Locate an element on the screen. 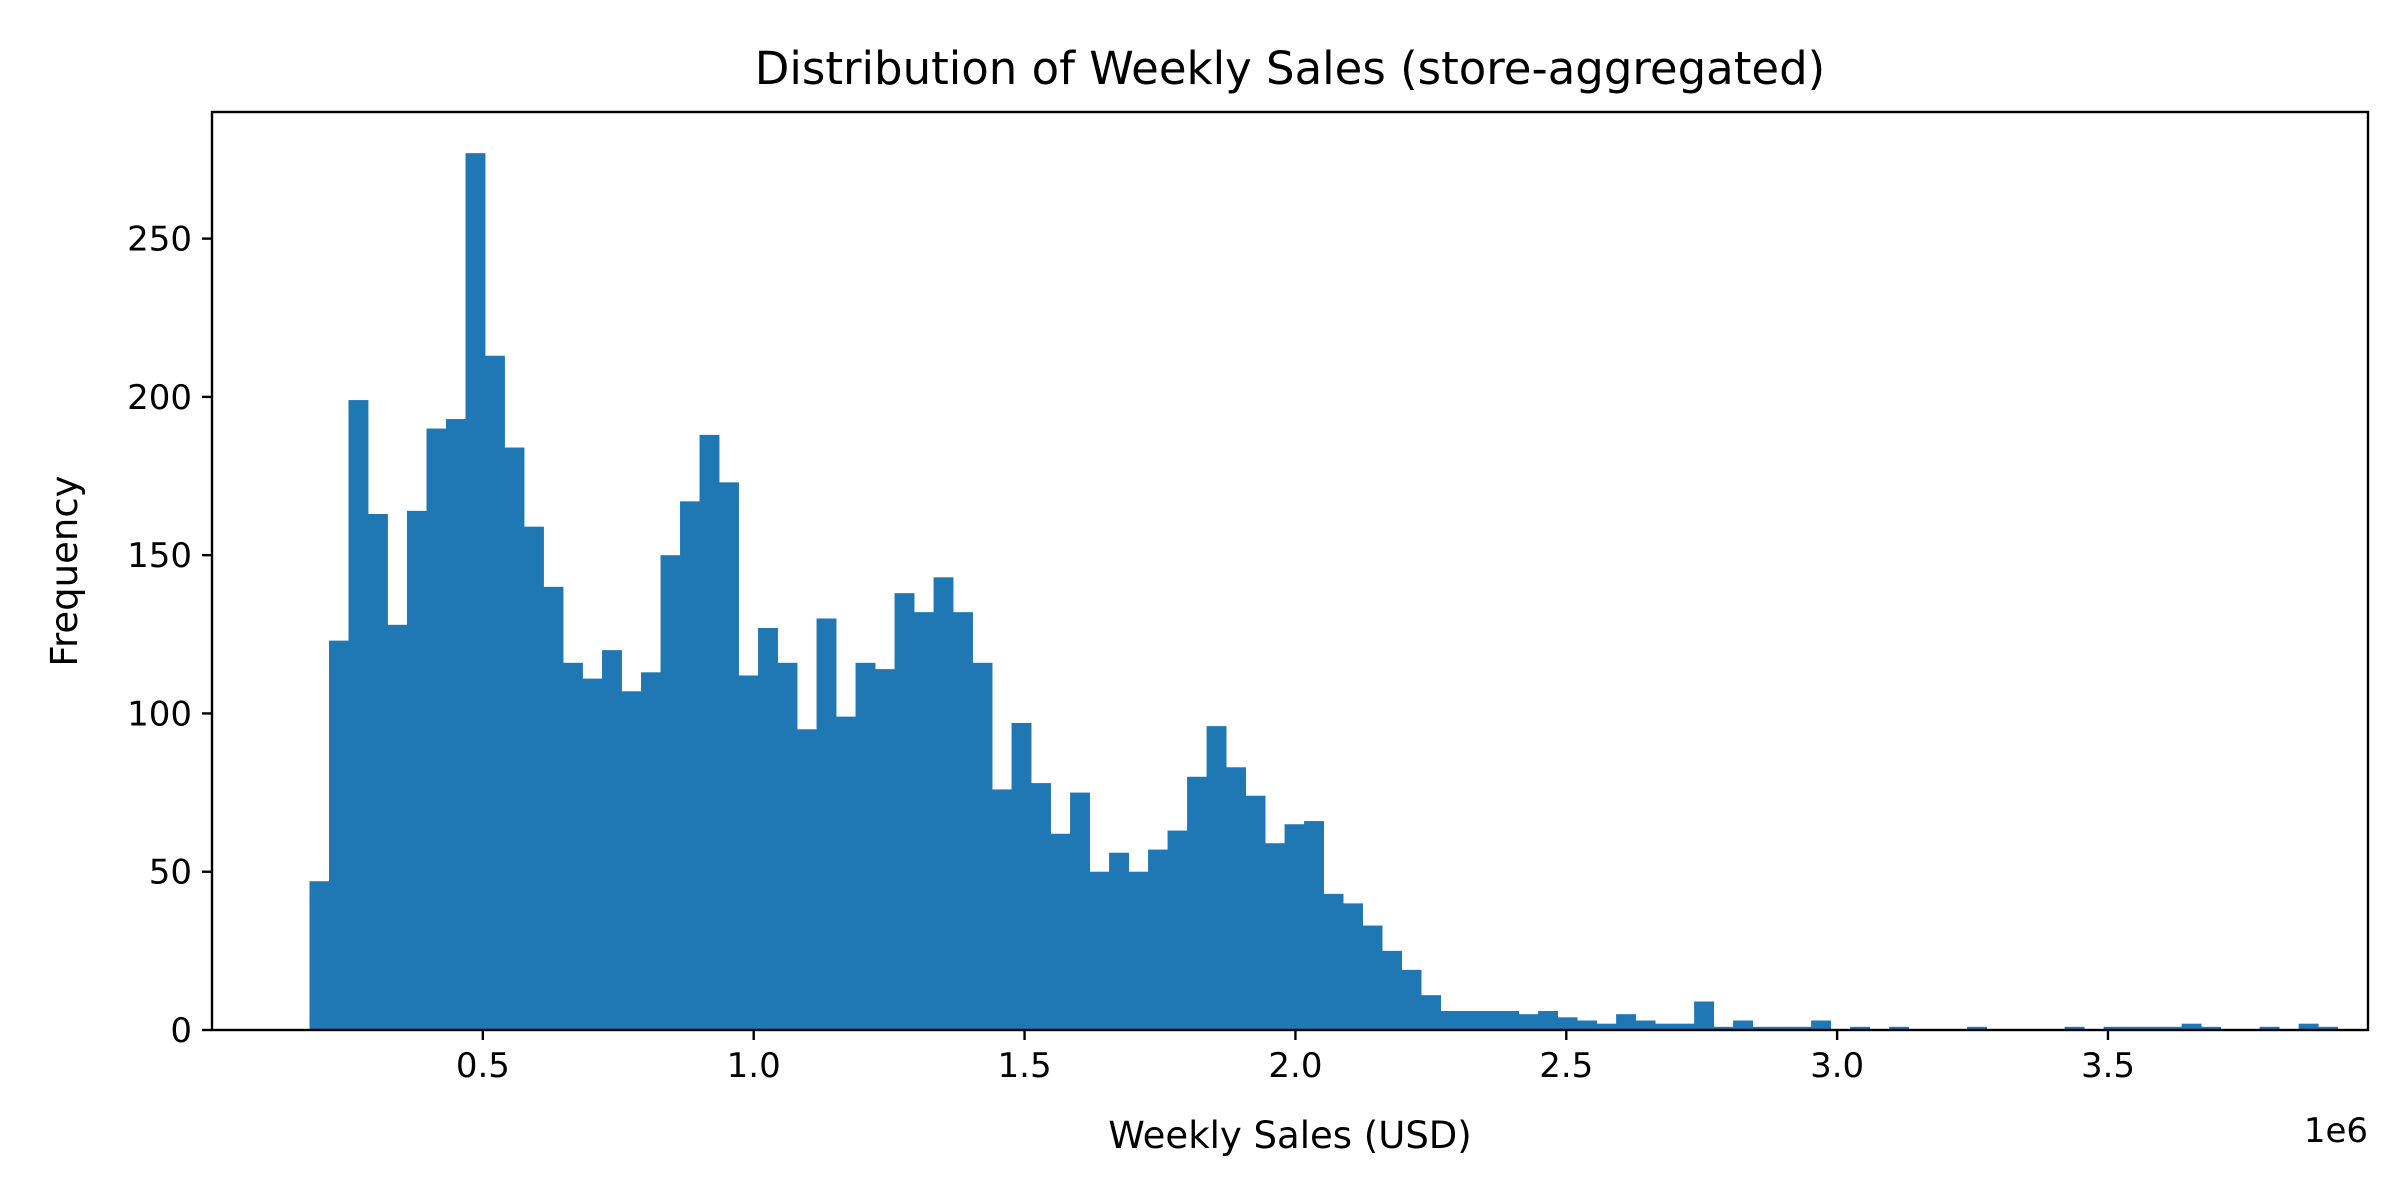 Image resolution: width=2400 pixels, height=1200 pixels. x-tick-label: 3.5 is located at coordinates (2108, 1066).